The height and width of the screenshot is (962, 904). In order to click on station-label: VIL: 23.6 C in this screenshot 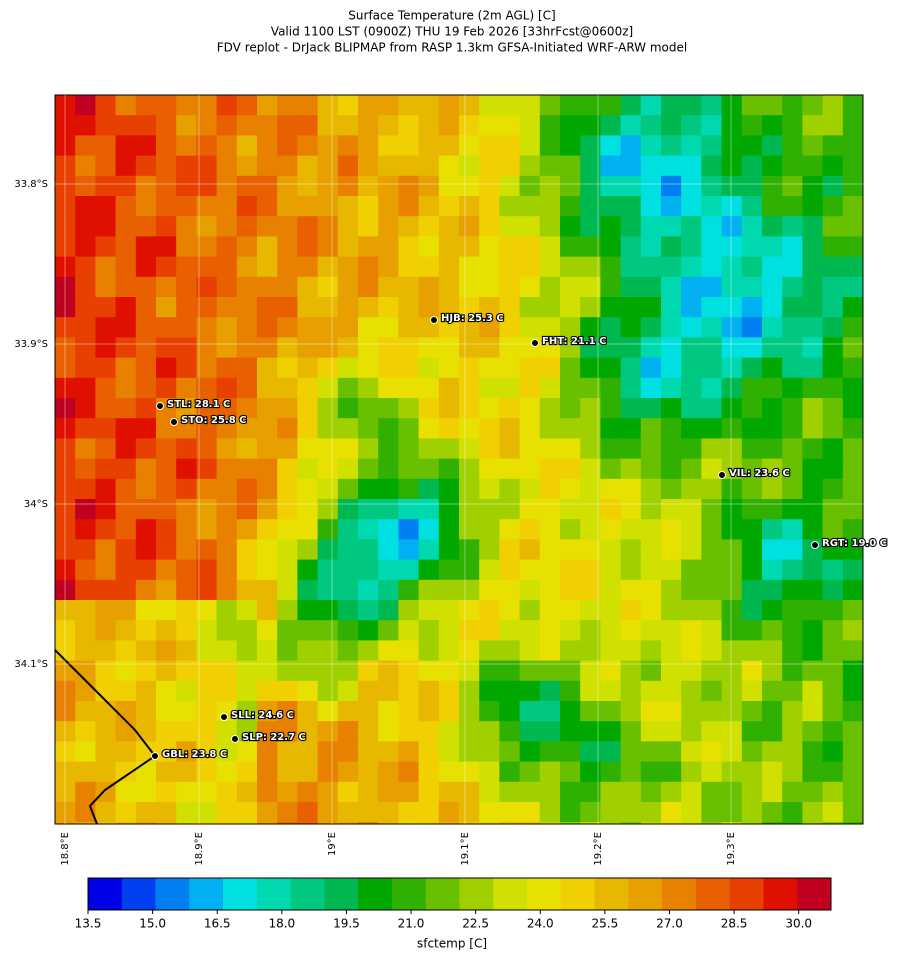, I will do `click(759, 473)`.